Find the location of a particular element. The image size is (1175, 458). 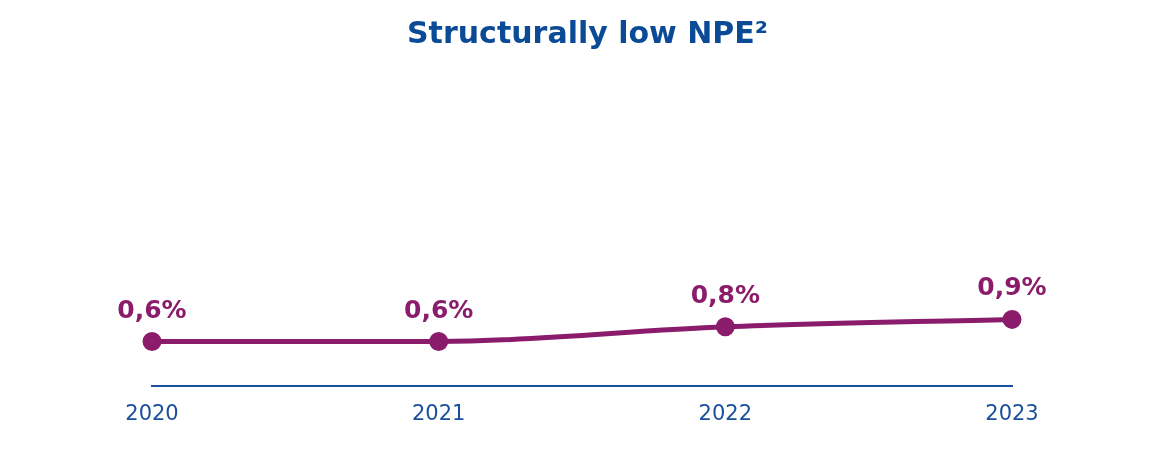

chart-title: Structurally low NPE² is located at coordinates (587, 33).